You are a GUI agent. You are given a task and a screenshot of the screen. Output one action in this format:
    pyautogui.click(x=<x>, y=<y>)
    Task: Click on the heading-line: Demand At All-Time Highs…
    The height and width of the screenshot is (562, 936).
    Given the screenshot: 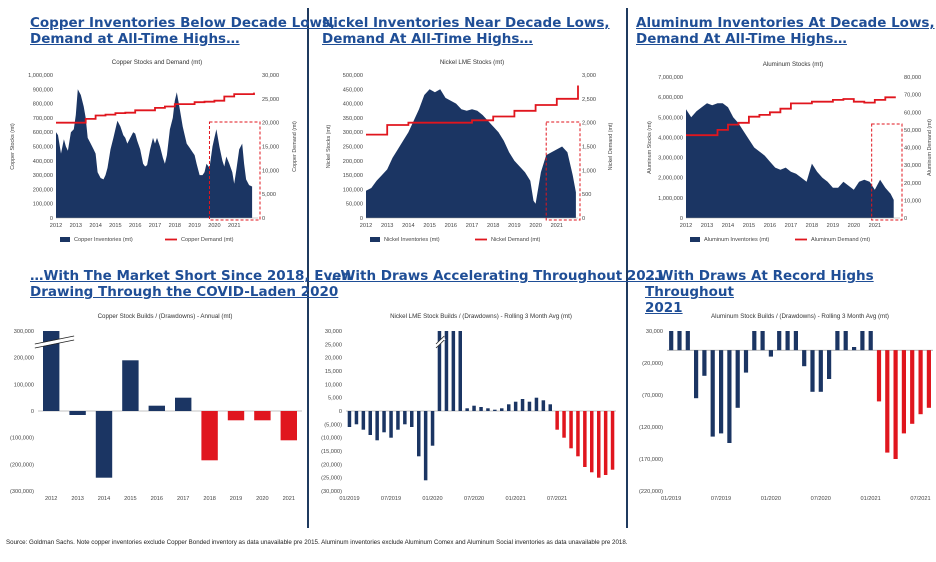 What is the action you would take?
    pyautogui.click(x=427, y=39)
    